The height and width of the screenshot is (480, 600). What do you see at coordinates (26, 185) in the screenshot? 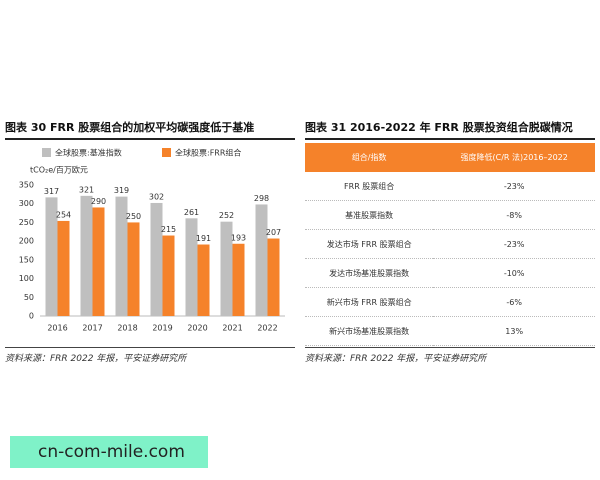
I see `y-tick-label: 350` at bounding box center [26, 185].